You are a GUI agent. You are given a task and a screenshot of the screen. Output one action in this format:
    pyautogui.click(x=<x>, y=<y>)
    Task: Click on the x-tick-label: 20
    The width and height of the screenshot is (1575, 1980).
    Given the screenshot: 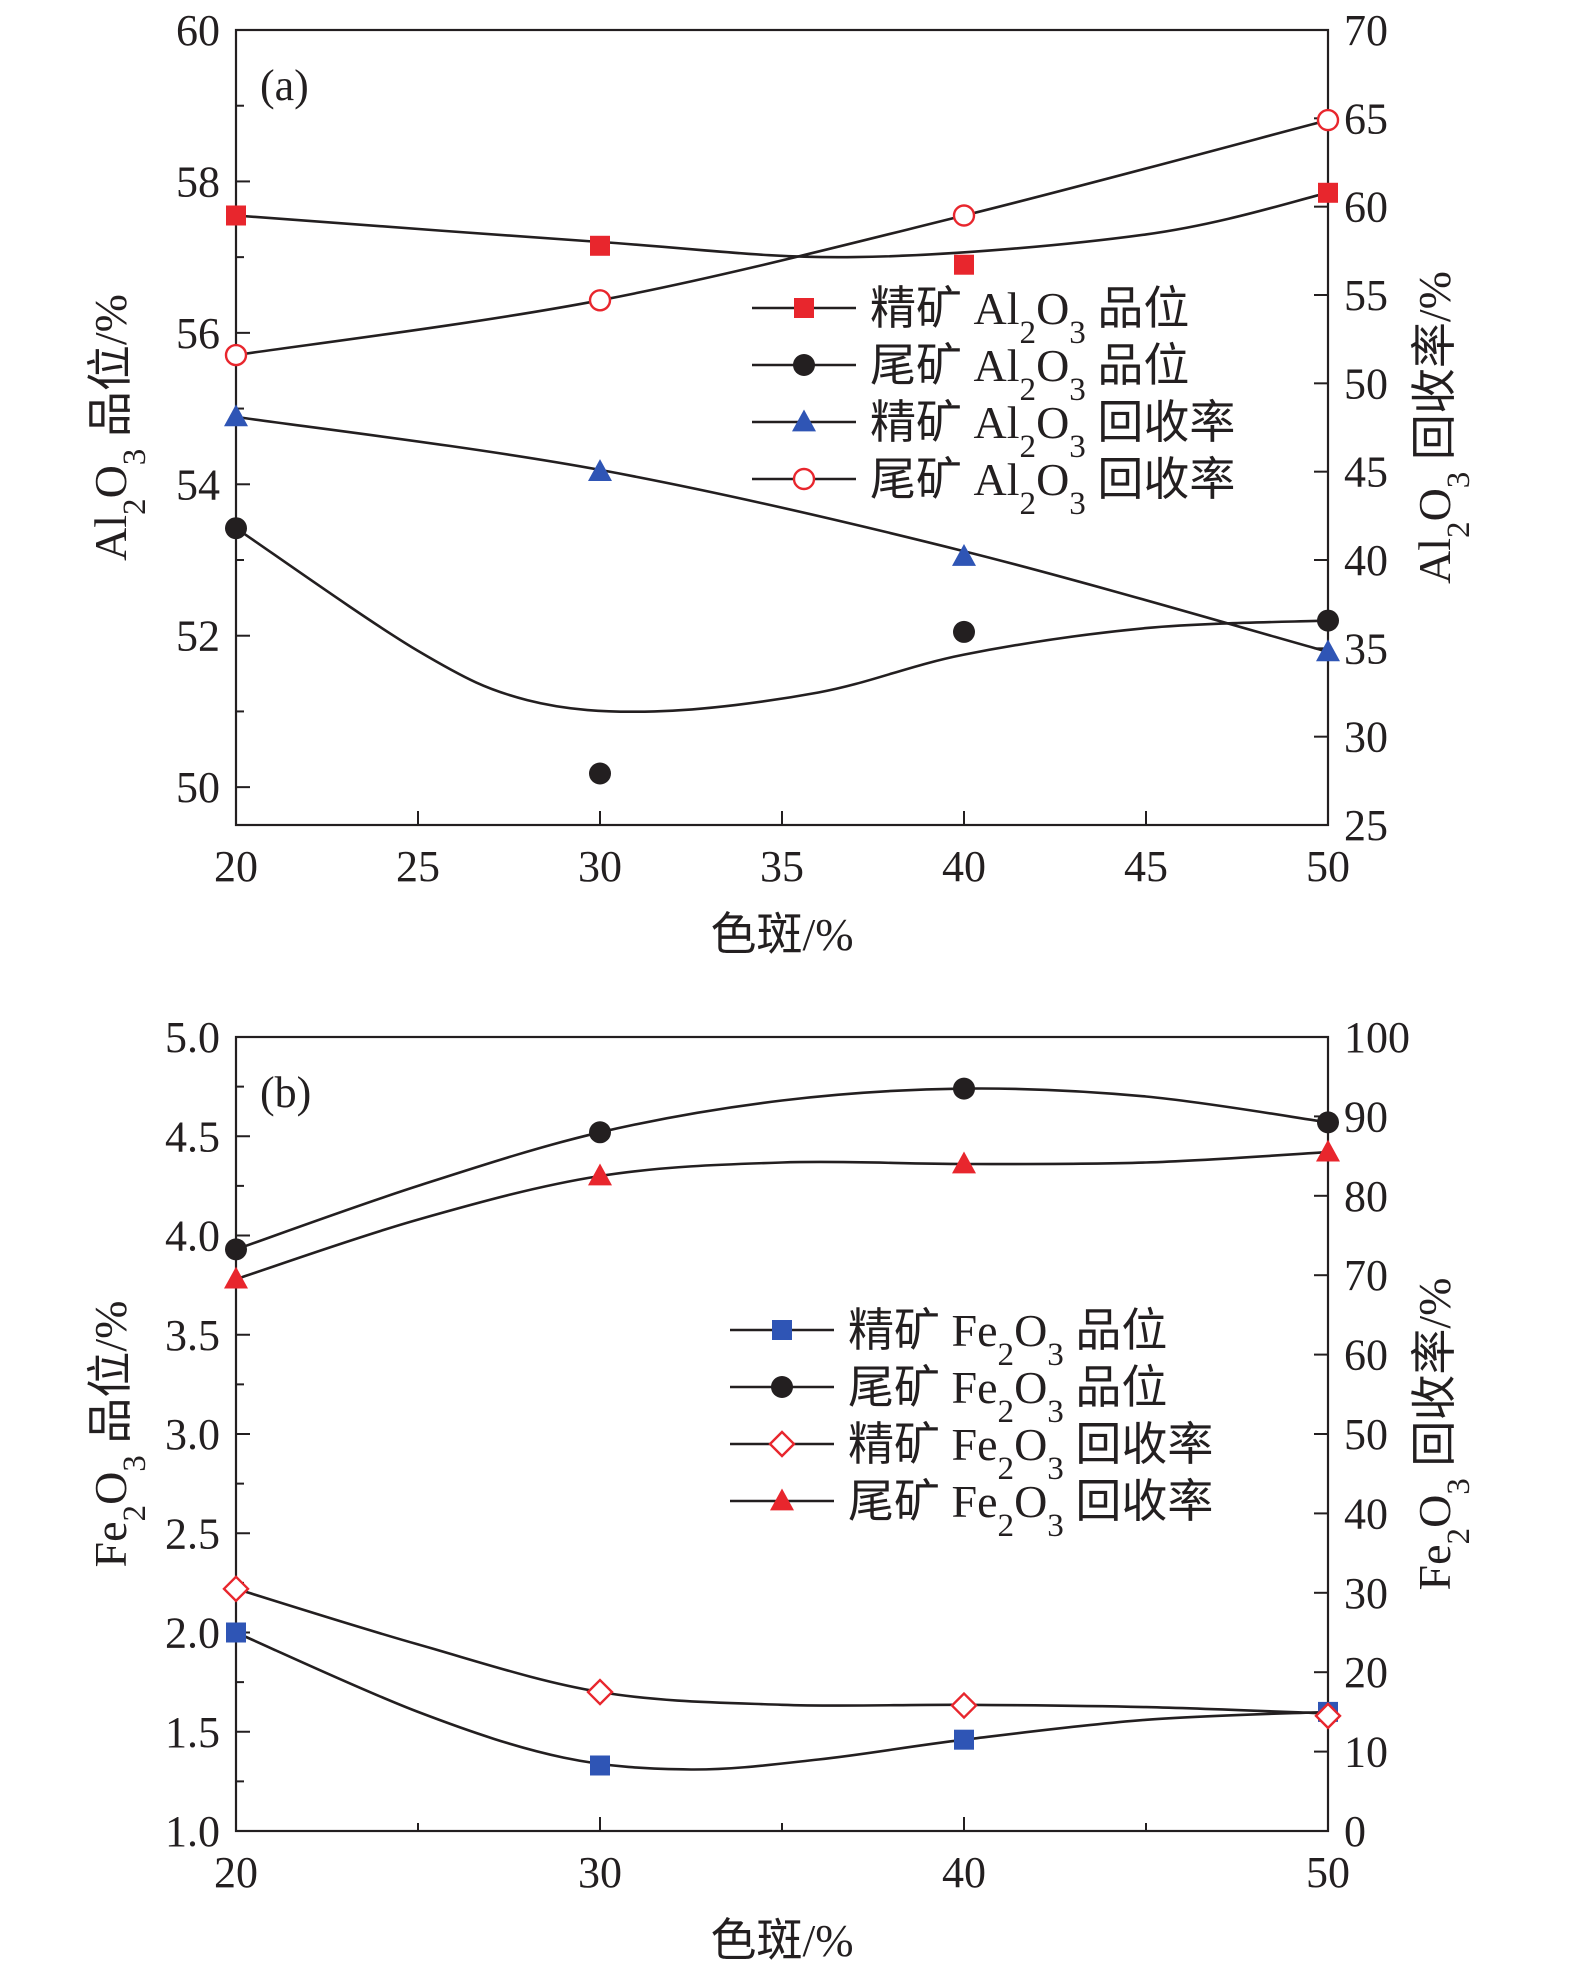 What is the action you would take?
    pyautogui.click(x=236, y=866)
    